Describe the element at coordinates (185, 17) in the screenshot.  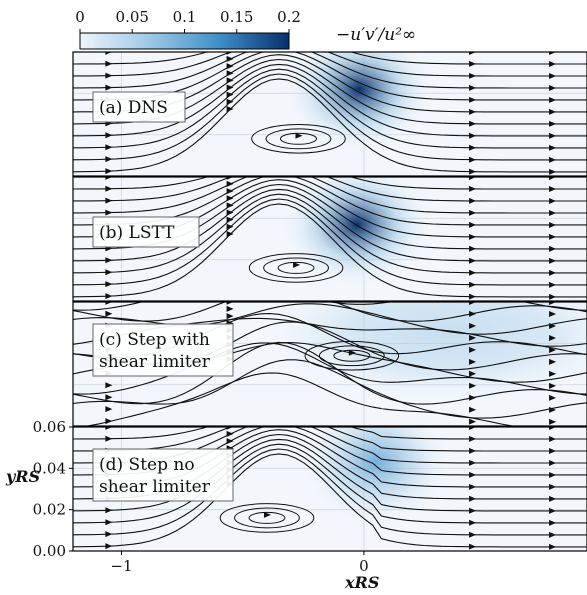
I see `colorbar-tick-label: 0.1` at that location.